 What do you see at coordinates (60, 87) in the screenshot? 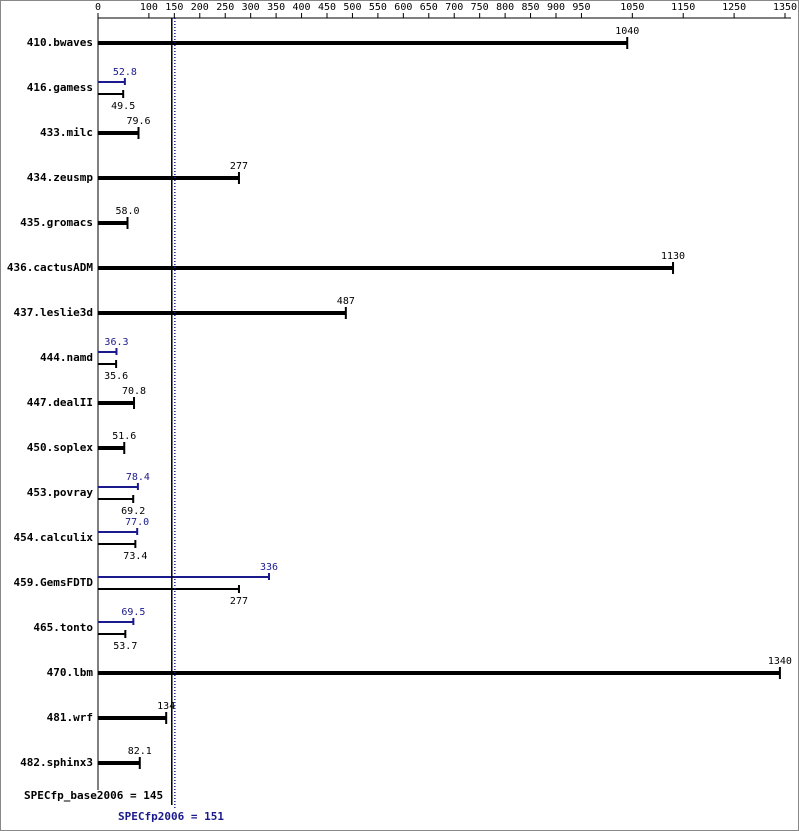
I see `category-label: 416.gamess` at bounding box center [60, 87].